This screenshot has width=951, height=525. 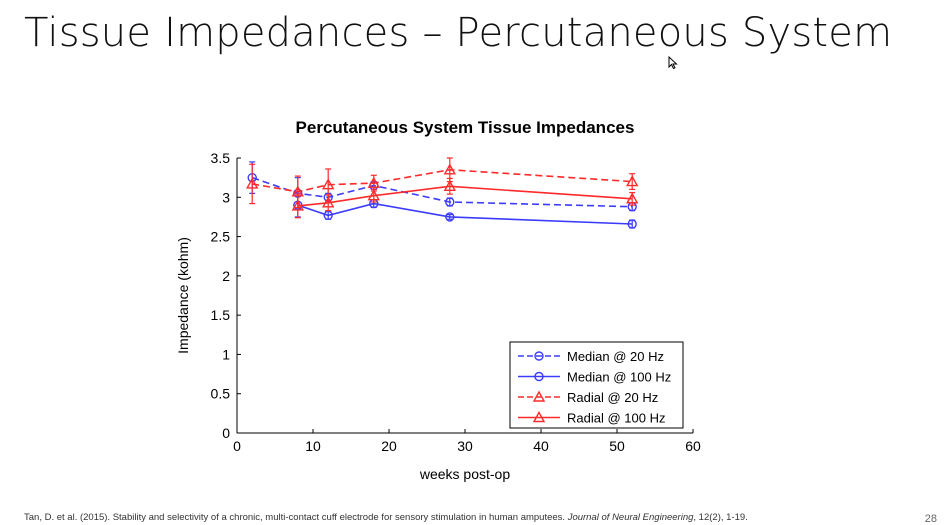 I want to click on page-number: 28, so click(x=930, y=519).